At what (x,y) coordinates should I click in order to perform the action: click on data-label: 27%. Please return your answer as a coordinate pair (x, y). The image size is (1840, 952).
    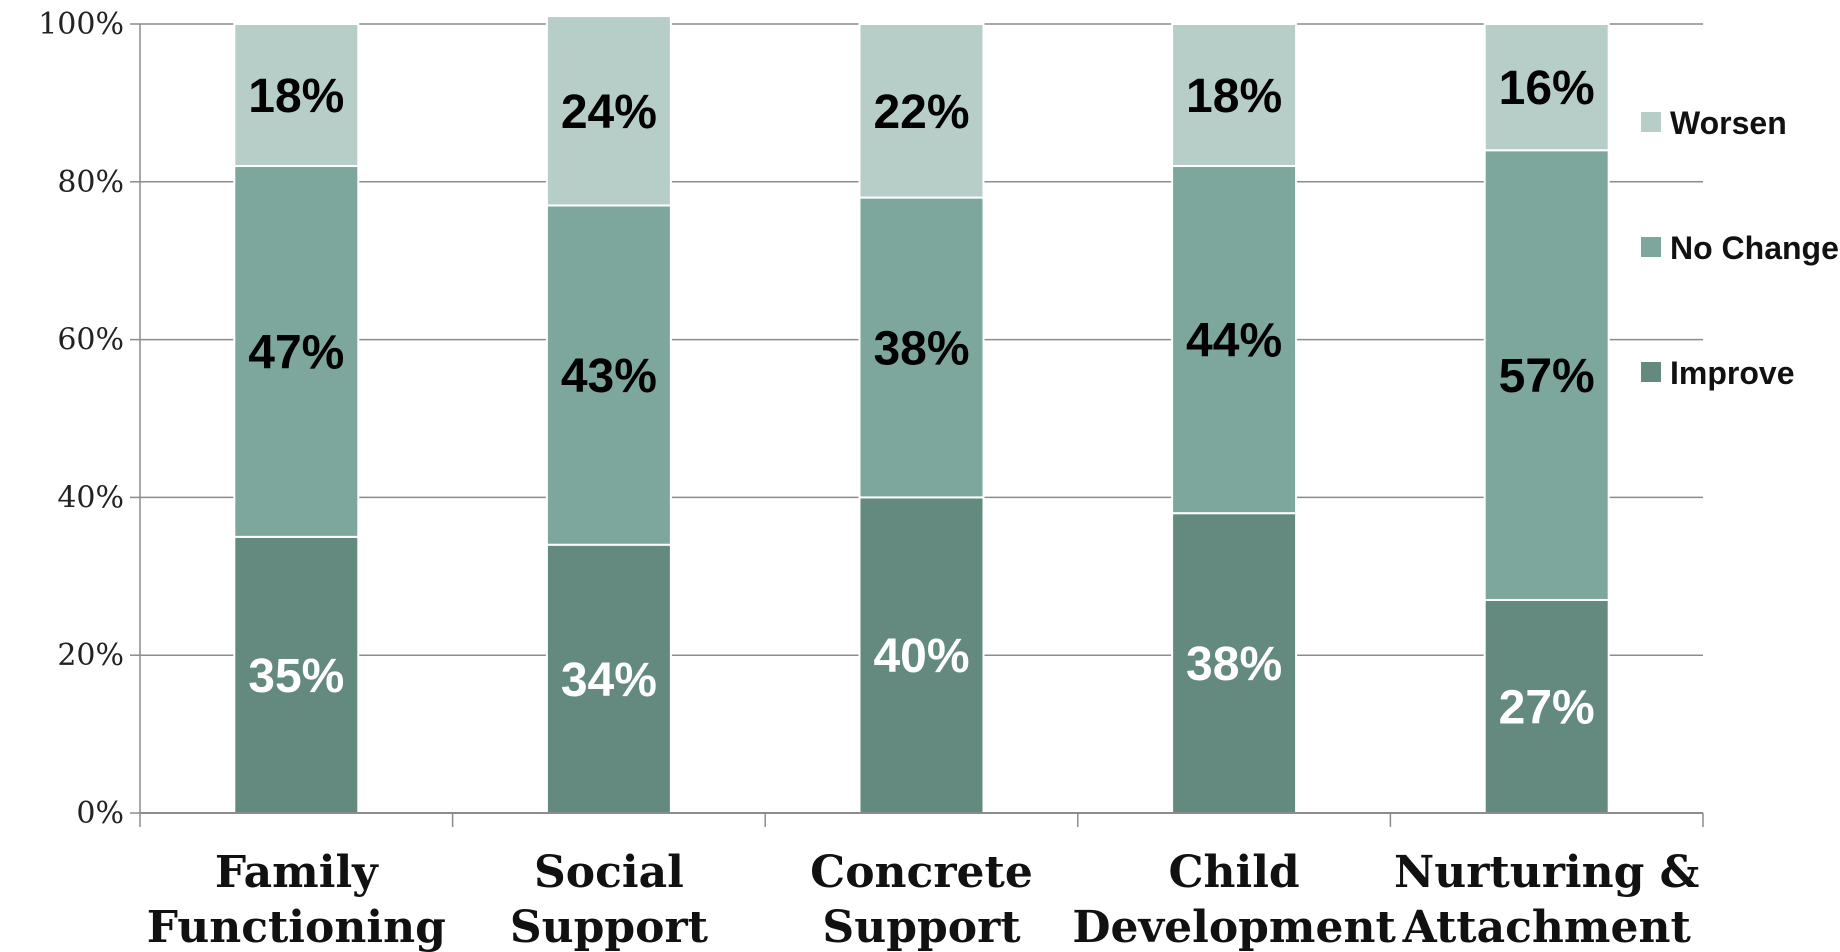
    Looking at the image, I should click on (1547, 707).